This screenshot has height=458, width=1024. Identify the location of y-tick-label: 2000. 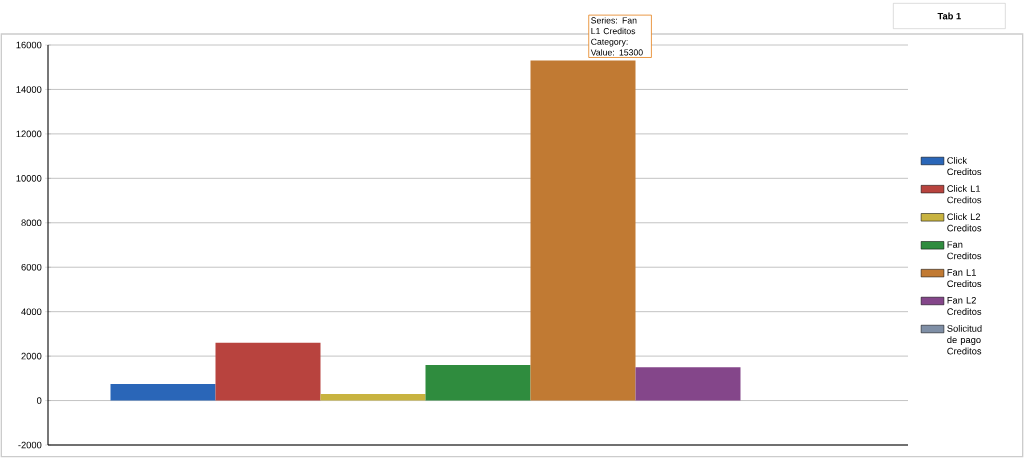
(31, 356).